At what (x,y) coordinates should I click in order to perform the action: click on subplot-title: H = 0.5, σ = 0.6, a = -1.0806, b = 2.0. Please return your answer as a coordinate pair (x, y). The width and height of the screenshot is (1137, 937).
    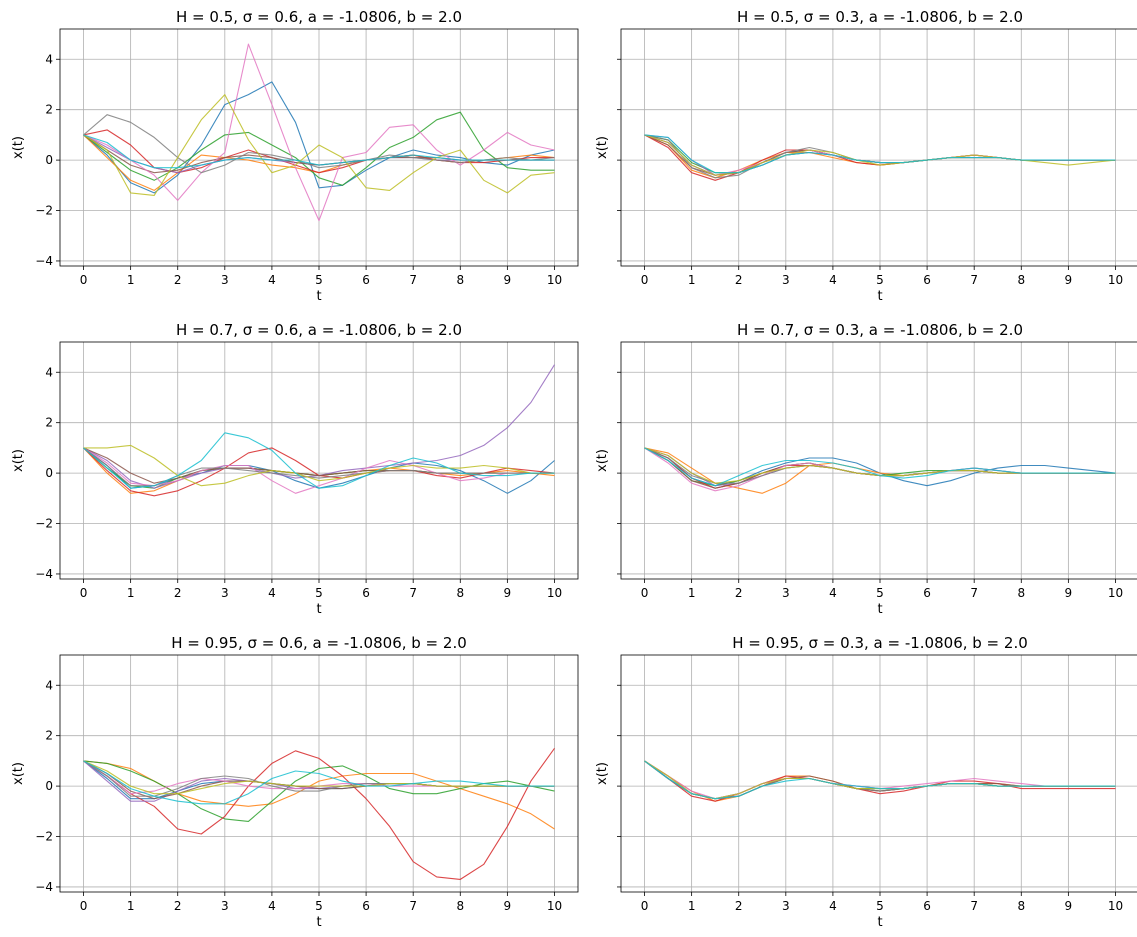
    Looking at the image, I should click on (319, 17).